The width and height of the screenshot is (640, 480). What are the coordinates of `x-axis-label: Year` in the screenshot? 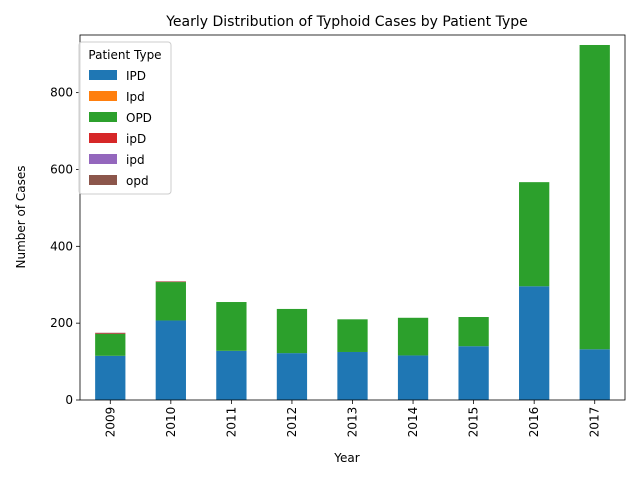 It's located at (346, 458).